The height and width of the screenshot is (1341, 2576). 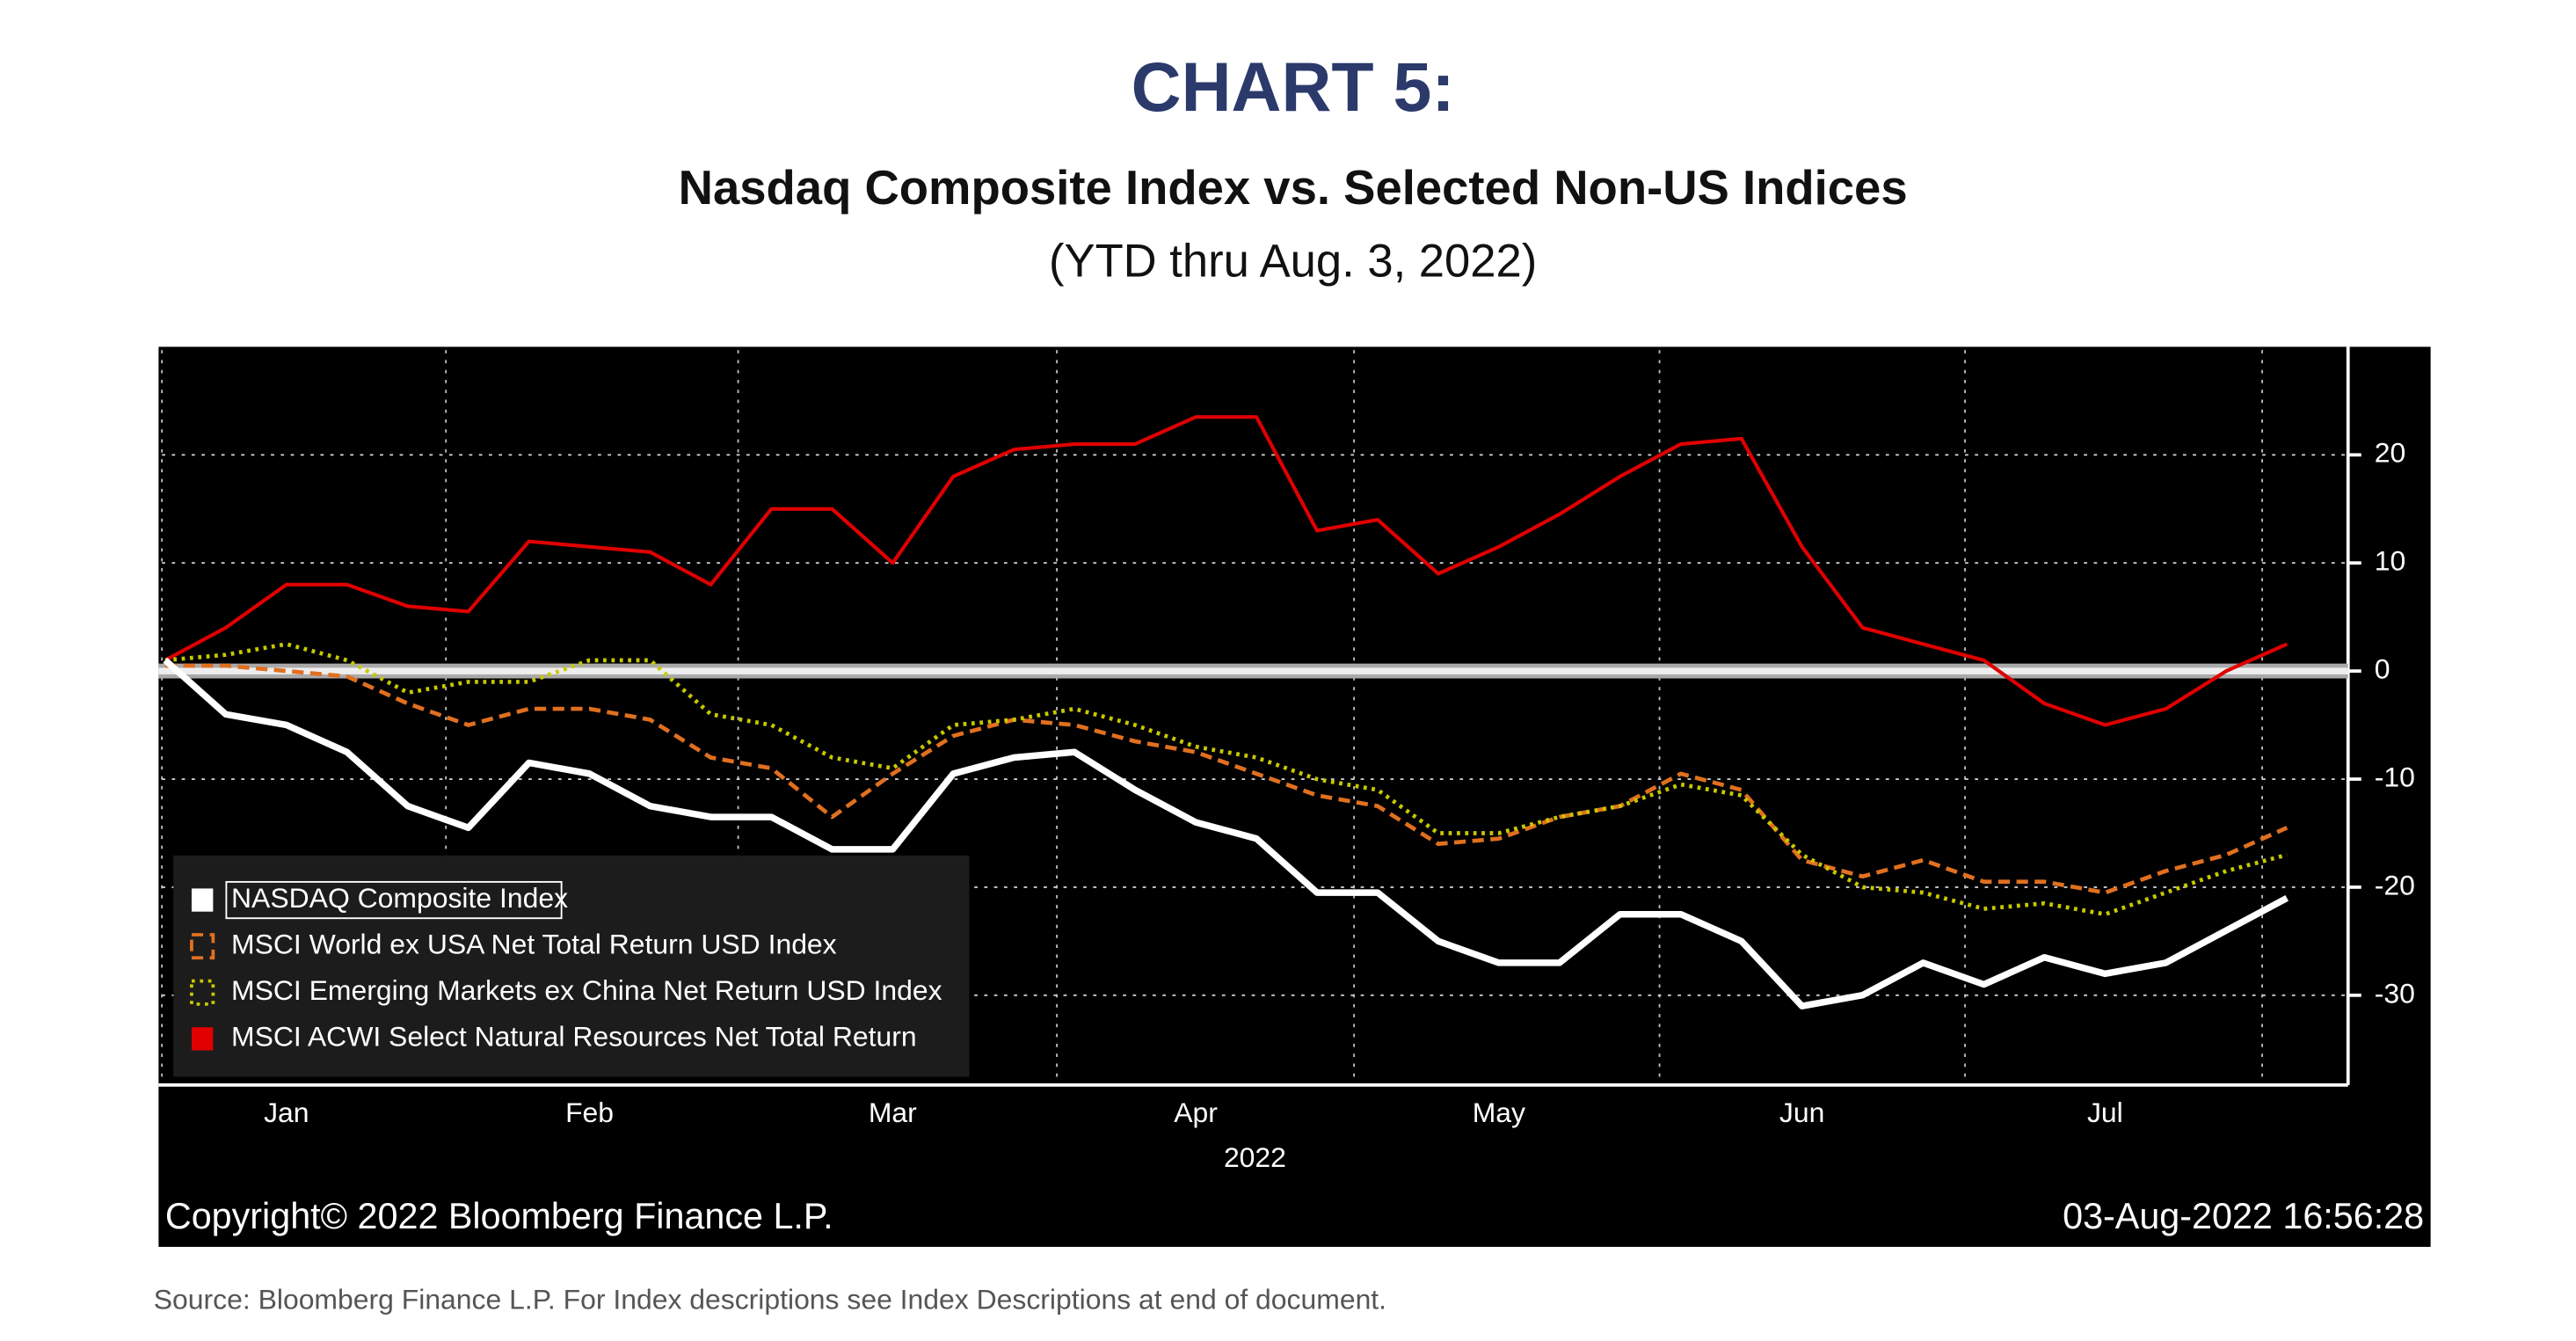 I want to click on y-tick-label: -30, so click(x=2395, y=993).